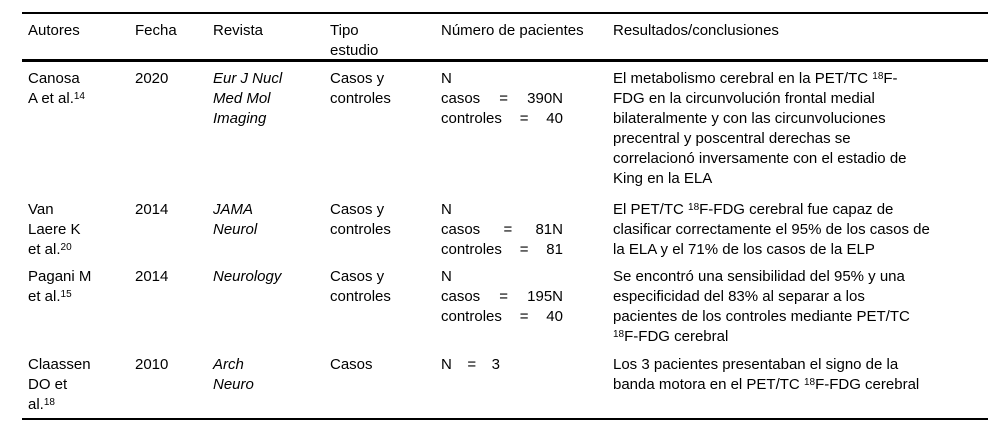 This screenshot has height=435, width=1000. What do you see at coordinates (81, 134) in the screenshot?
I see `cell-autores: Canosa A et al.14` at bounding box center [81, 134].